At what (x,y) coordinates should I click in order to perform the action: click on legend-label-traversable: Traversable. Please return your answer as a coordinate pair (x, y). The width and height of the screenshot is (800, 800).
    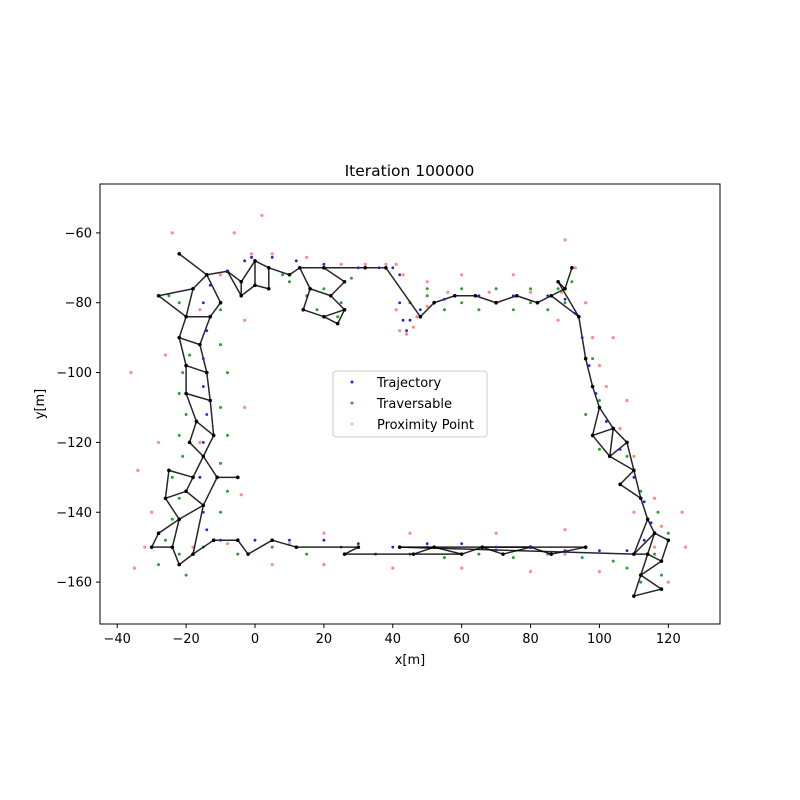
    Looking at the image, I should click on (414, 404).